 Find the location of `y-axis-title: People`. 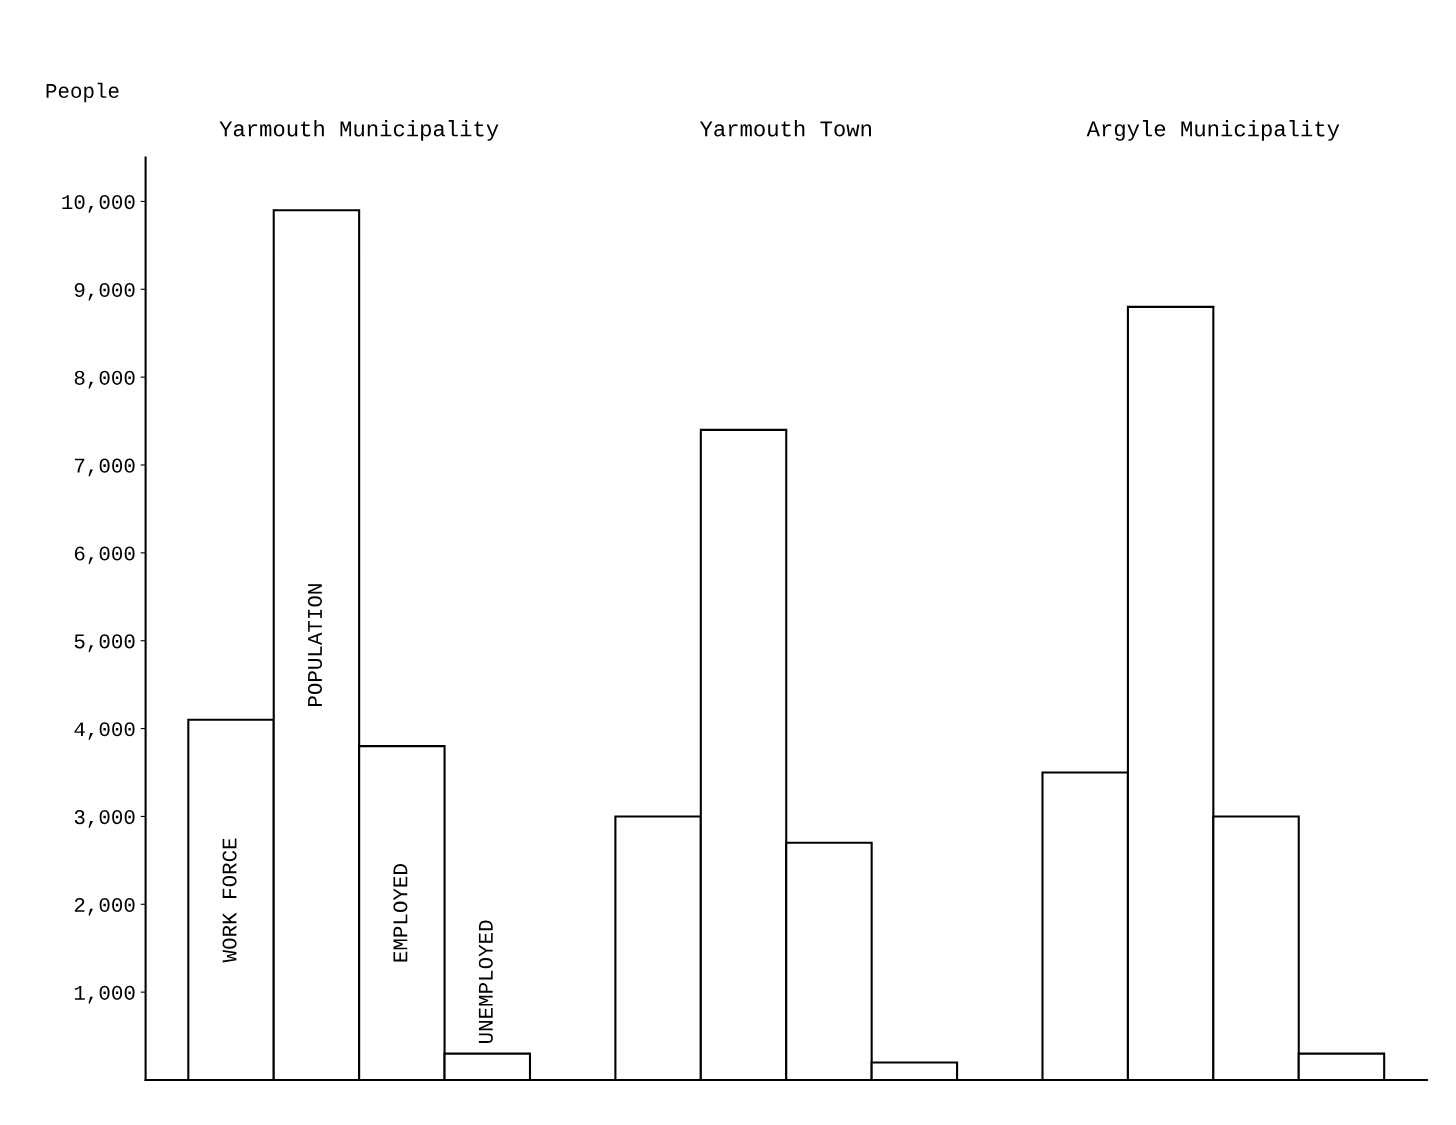

y-axis-title: People is located at coordinates (82, 92).